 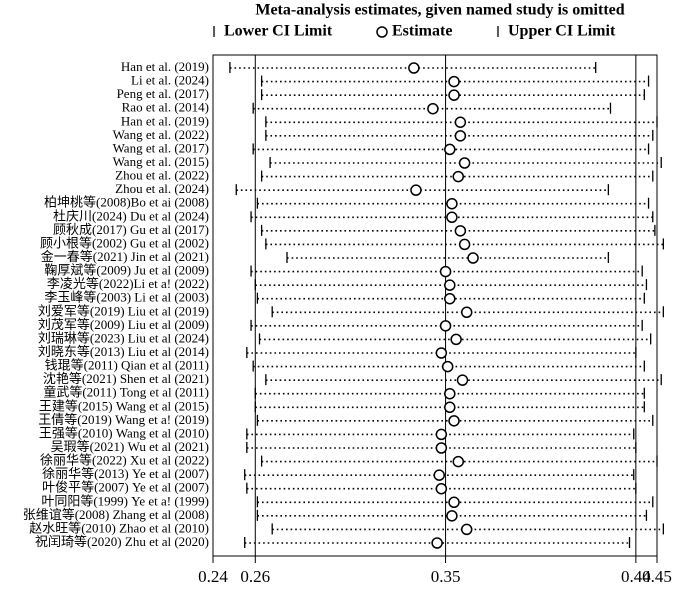 I want to click on y-tick-label: 刘爱军等(2019) Liu et al (2019), so click(x=123, y=310).